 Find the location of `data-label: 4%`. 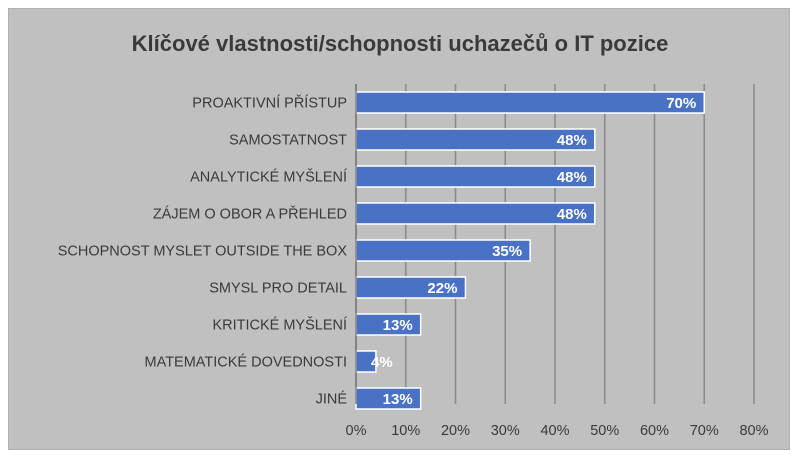

data-label: 4% is located at coordinates (382, 362).